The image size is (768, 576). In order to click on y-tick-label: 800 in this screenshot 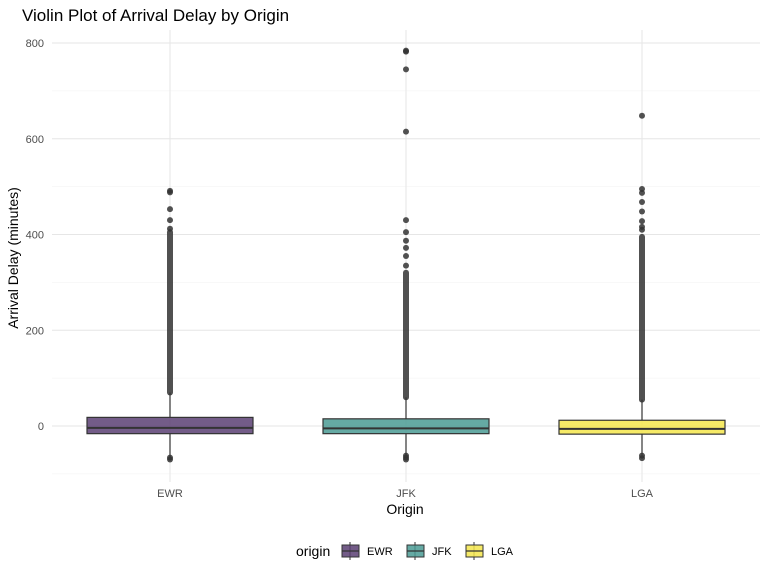, I will do `click(35, 44)`.